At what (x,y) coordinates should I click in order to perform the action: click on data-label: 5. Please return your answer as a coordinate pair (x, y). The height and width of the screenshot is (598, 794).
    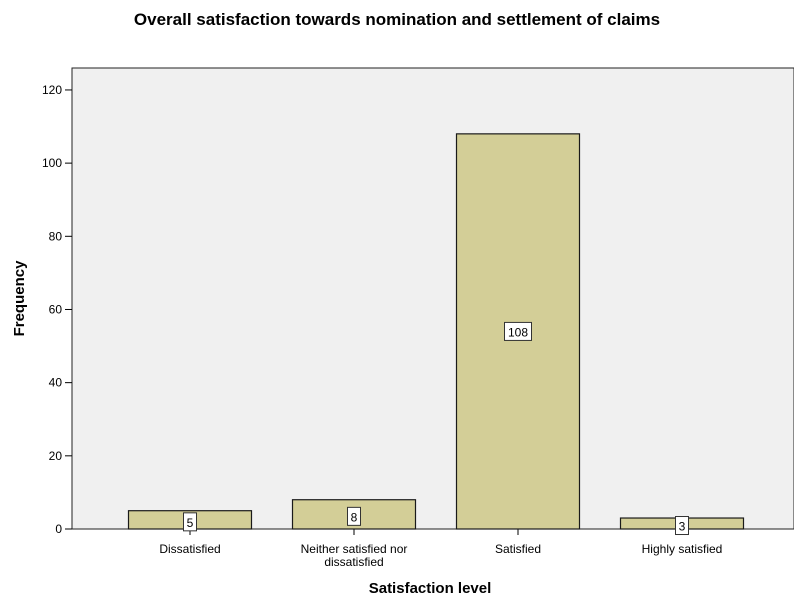
    Looking at the image, I should click on (190, 523).